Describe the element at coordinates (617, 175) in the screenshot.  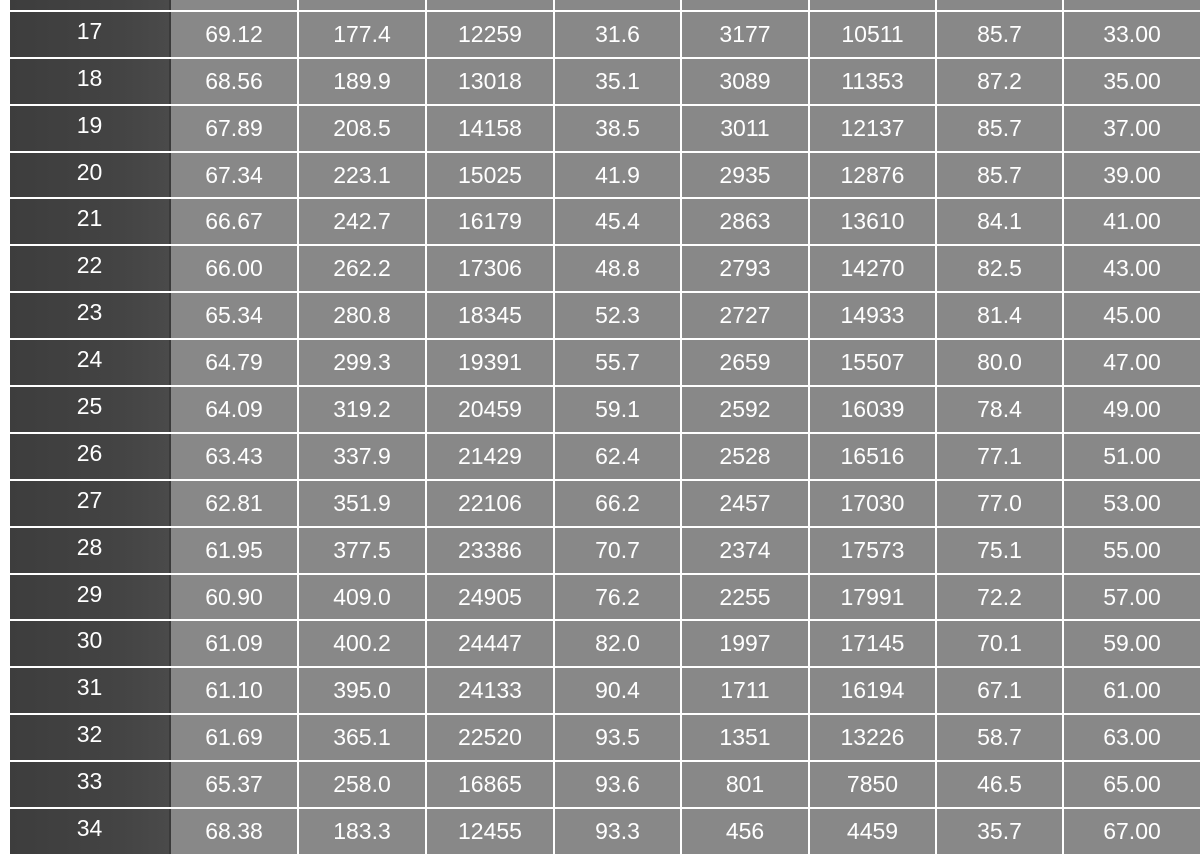
I see `value-cell: 41.9` at that location.